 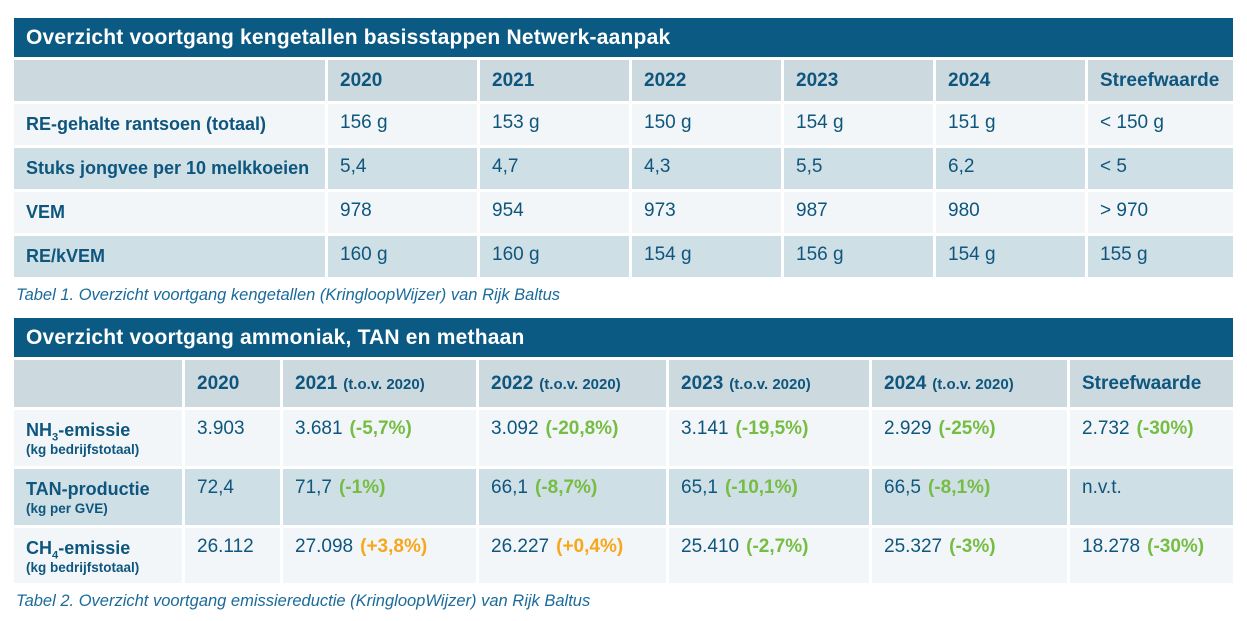 What do you see at coordinates (402, 168) in the screenshot?
I see `table1-value-cell: 5,4` at bounding box center [402, 168].